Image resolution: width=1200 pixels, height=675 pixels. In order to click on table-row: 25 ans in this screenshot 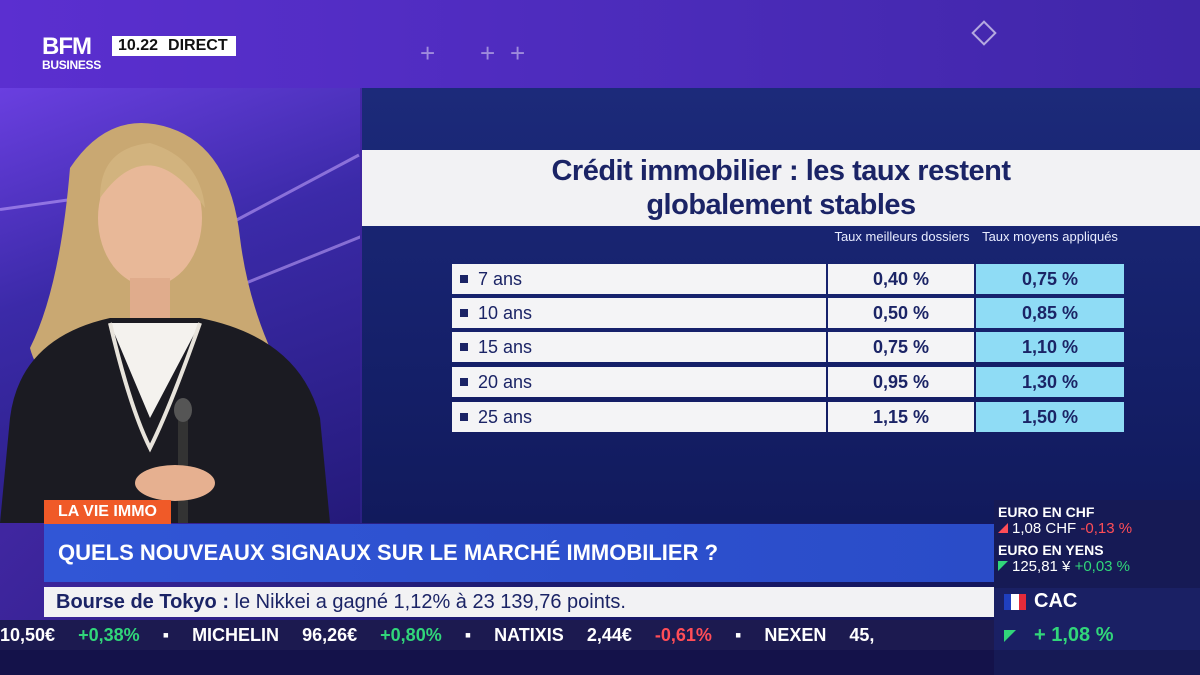, I will do `click(639, 417)`.